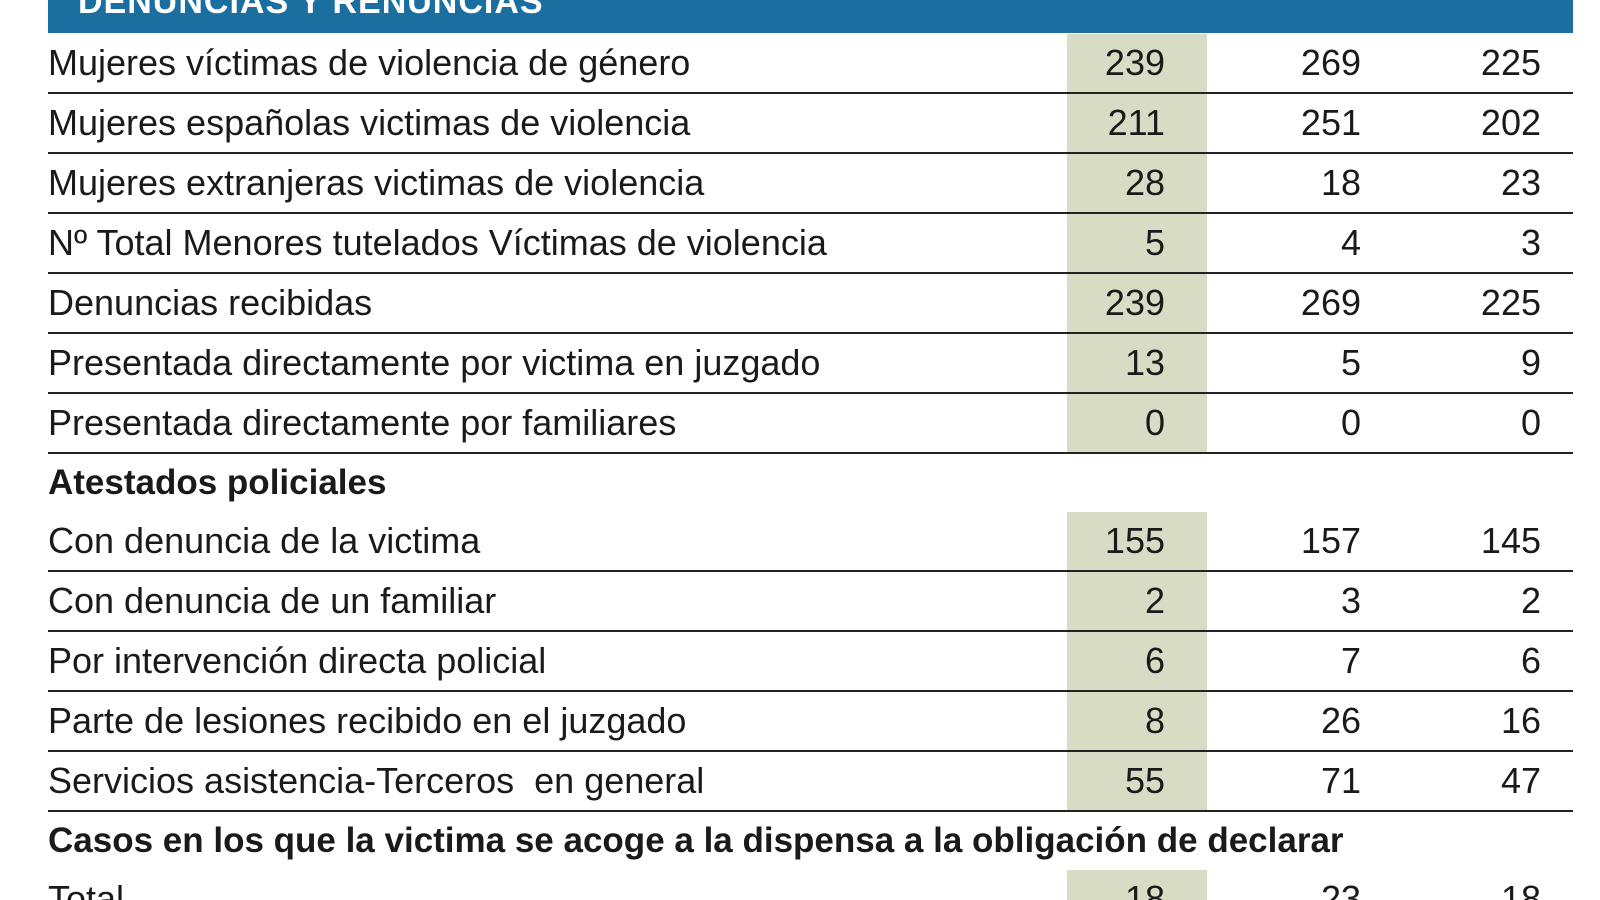 This screenshot has height=900, width=1600. I want to click on row-label: Mujeres españolas victimas de violencia, so click(369, 122).